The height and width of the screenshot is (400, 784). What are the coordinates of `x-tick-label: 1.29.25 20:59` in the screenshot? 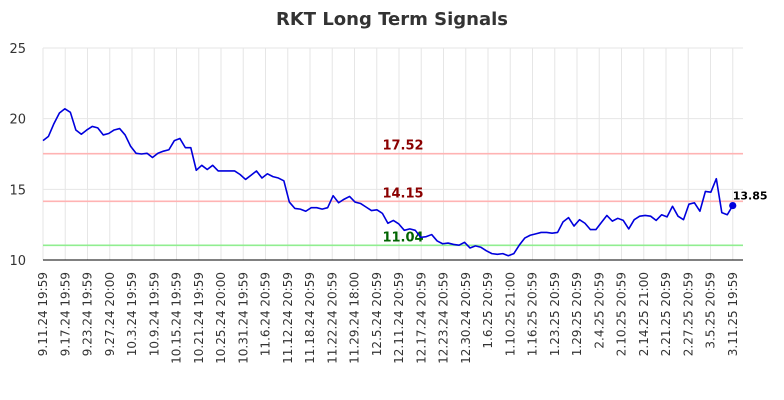 It's located at (577, 314).